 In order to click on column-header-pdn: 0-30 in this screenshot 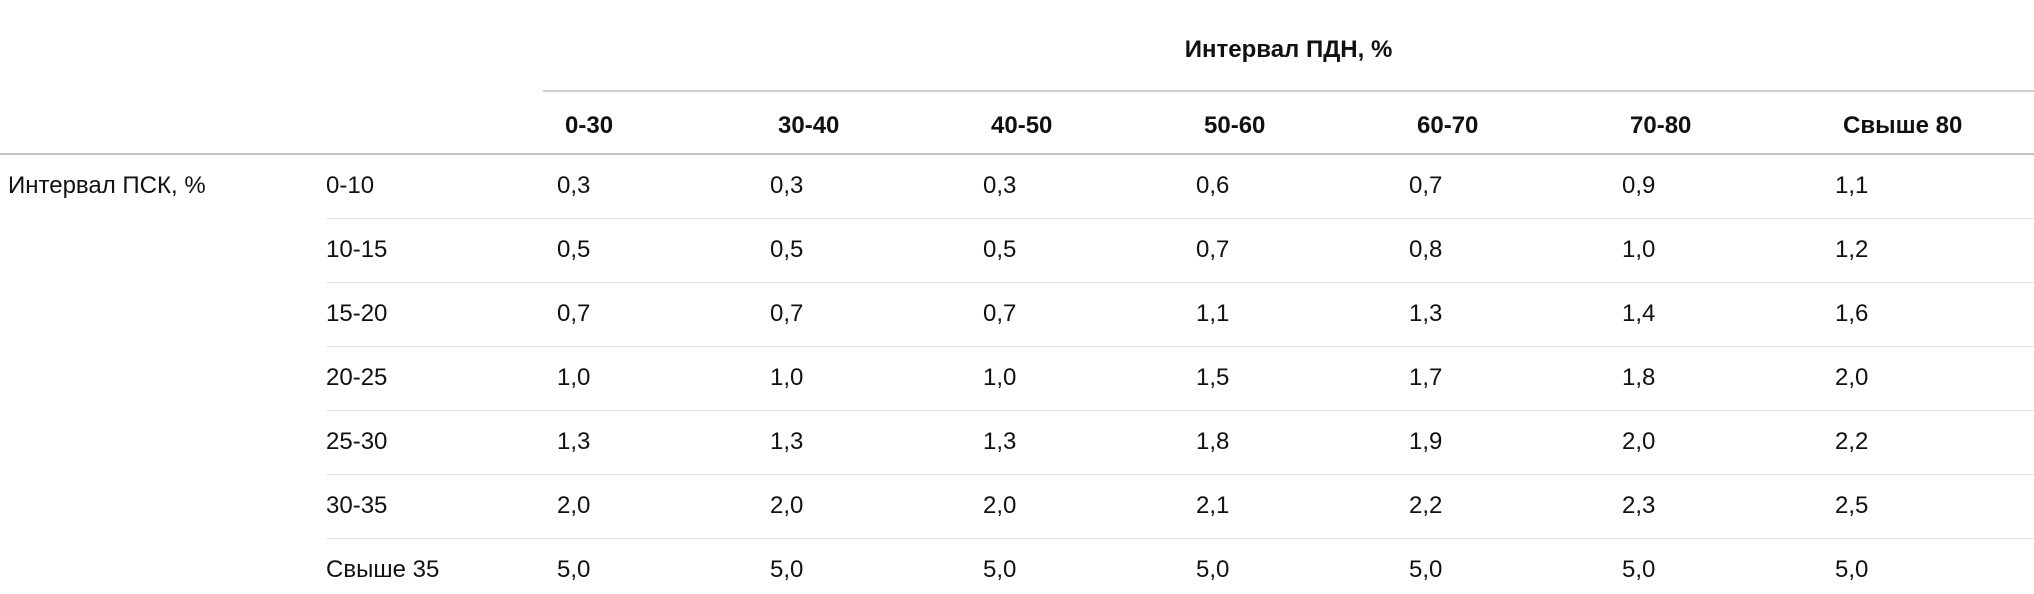, I will do `click(649, 123)`.